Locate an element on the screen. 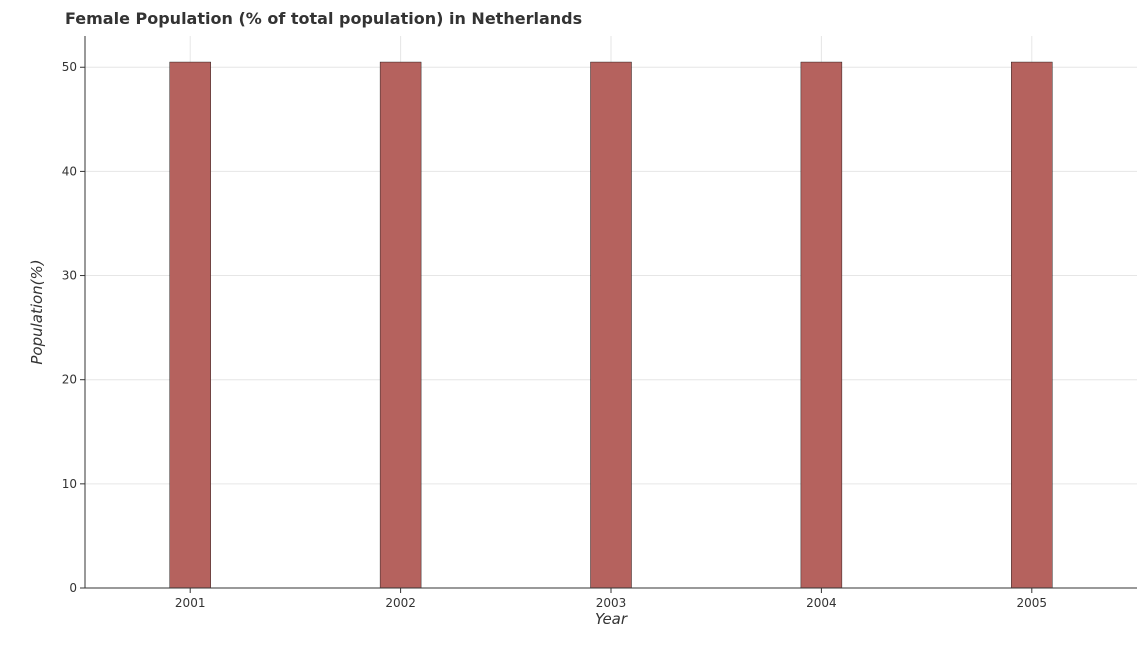 This screenshot has width=1148, height=650. x-axis-ticks: 2001 2002 2003 2004 2005 is located at coordinates (611, 599).